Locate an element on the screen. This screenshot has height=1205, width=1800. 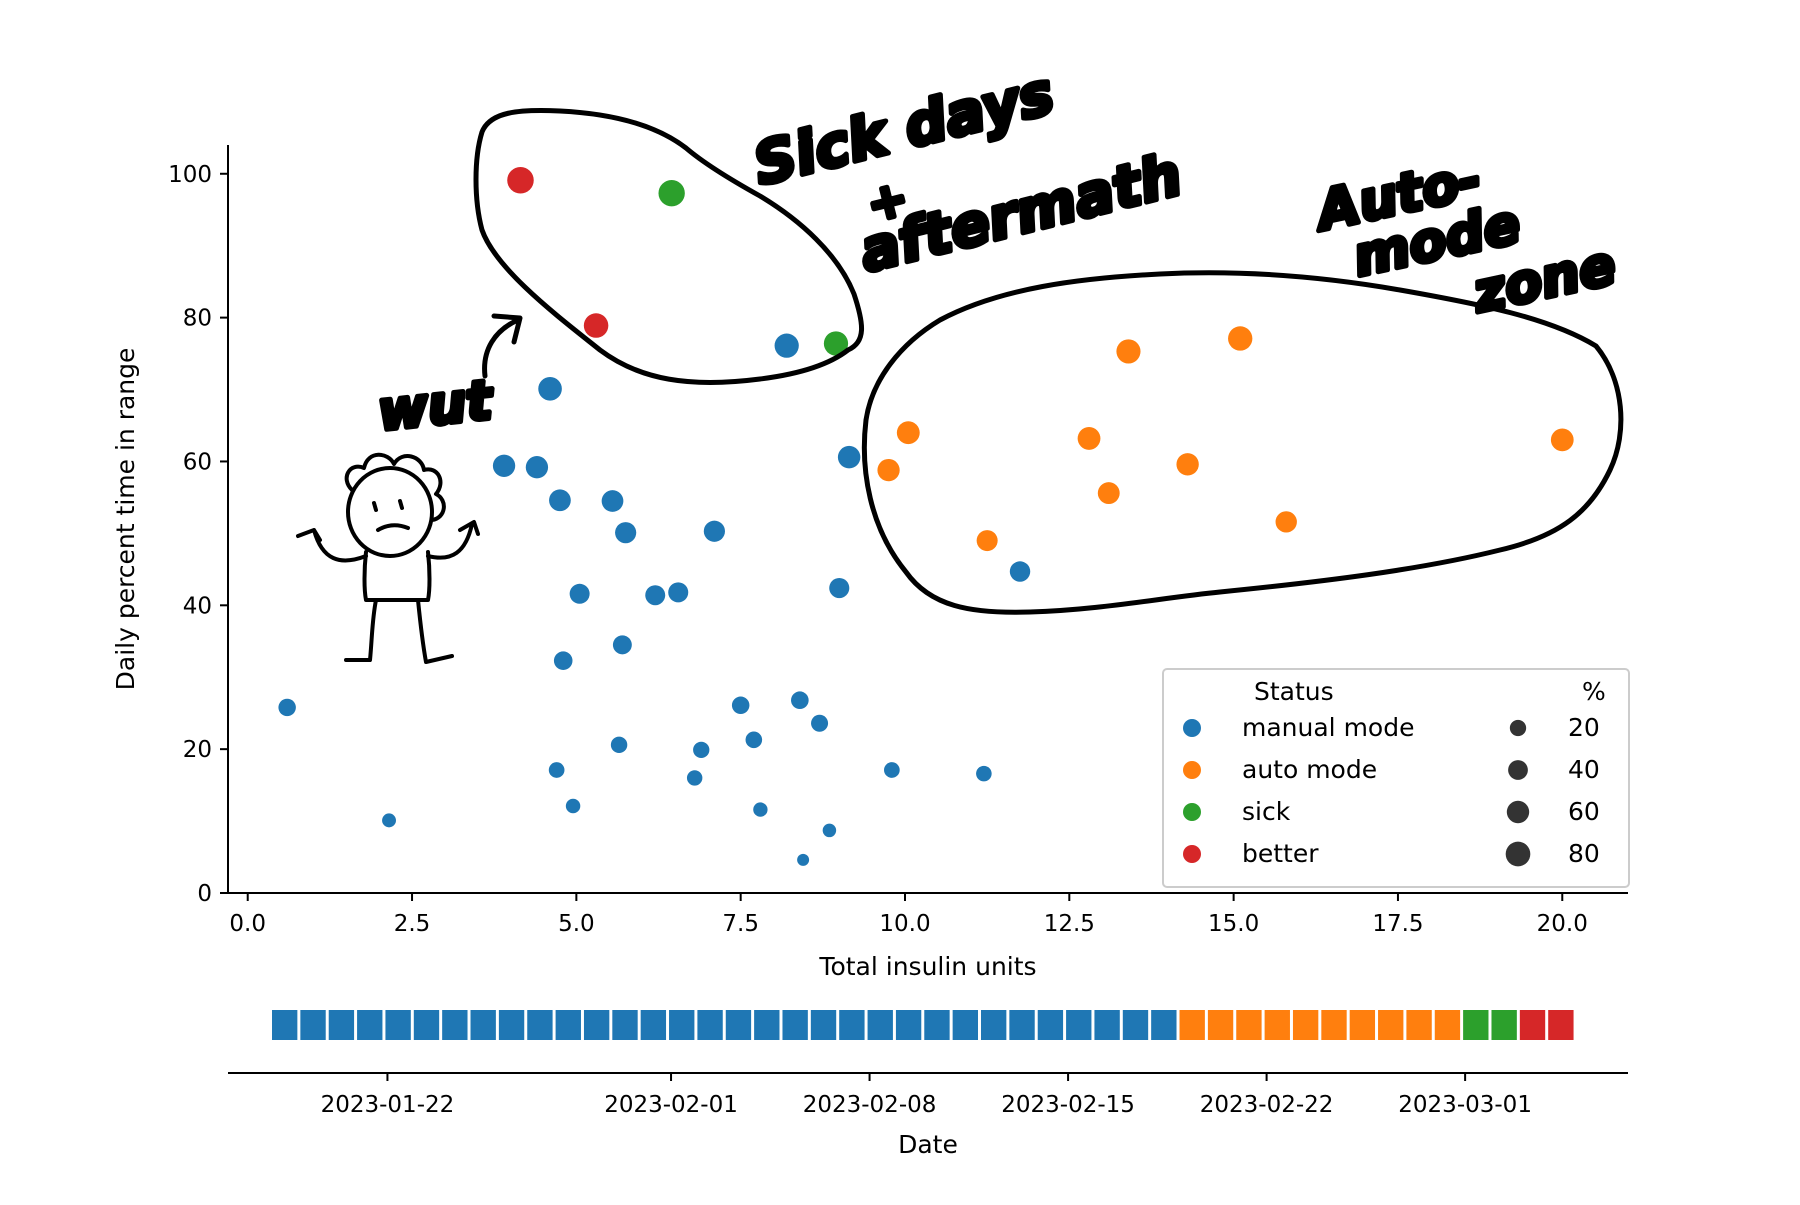
x-axis-title: Total insulin units is located at coordinates (927, 966).